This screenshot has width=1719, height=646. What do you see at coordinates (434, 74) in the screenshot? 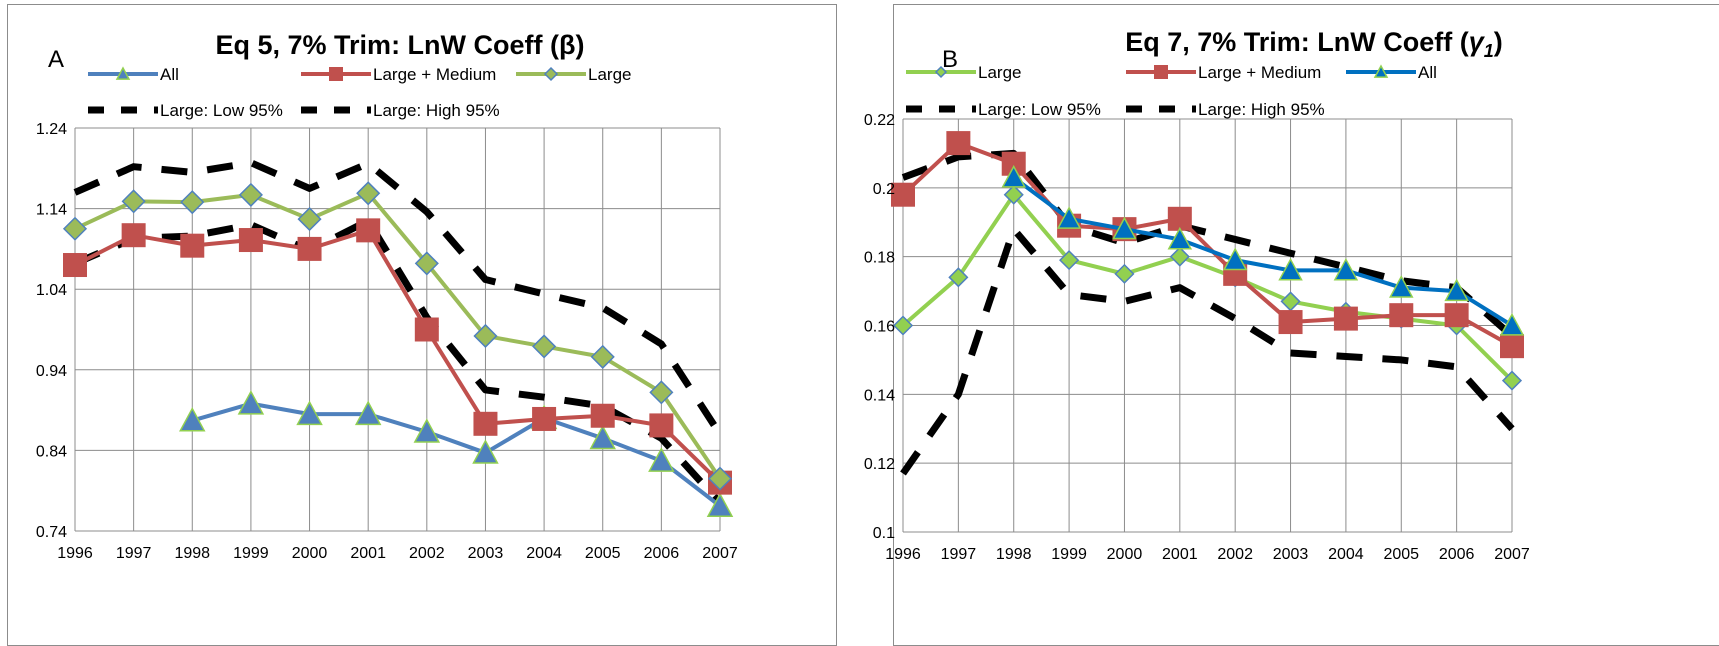
I see `legend-label: Large + Medium` at bounding box center [434, 74].